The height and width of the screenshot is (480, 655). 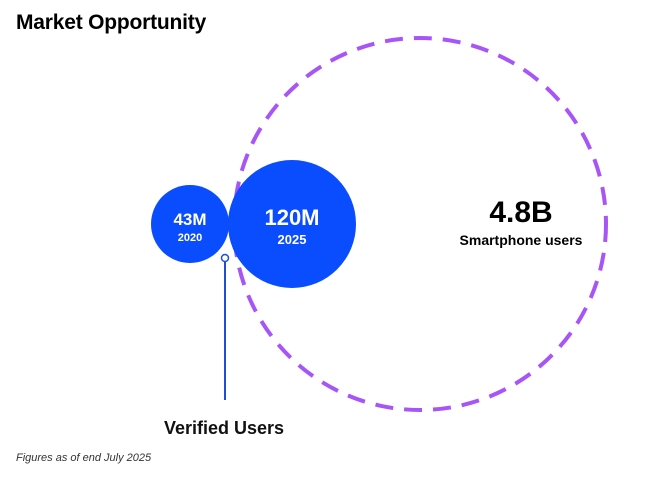 What do you see at coordinates (84, 458) in the screenshot?
I see `footnote: Figures as of end July 2025` at bounding box center [84, 458].